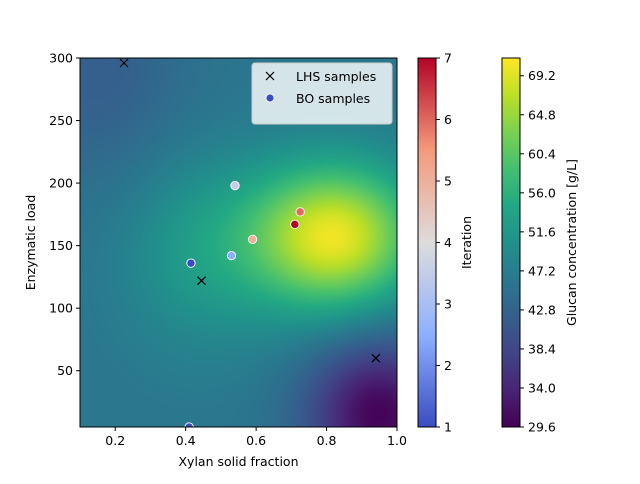  What do you see at coordinates (61, 120) in the screenshot?
I see `y-tick-label: 250` at bounding box center [61, 120].